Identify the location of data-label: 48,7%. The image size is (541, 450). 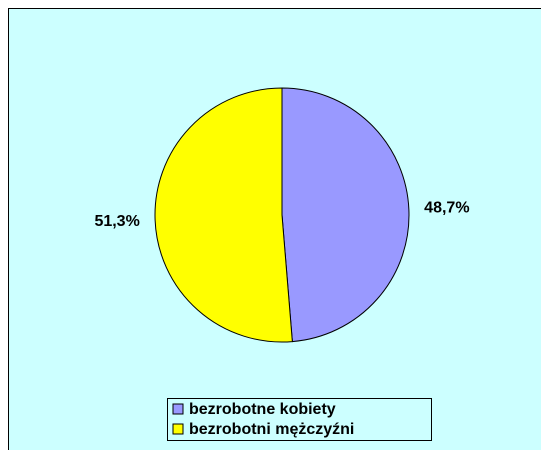
(446, 207).